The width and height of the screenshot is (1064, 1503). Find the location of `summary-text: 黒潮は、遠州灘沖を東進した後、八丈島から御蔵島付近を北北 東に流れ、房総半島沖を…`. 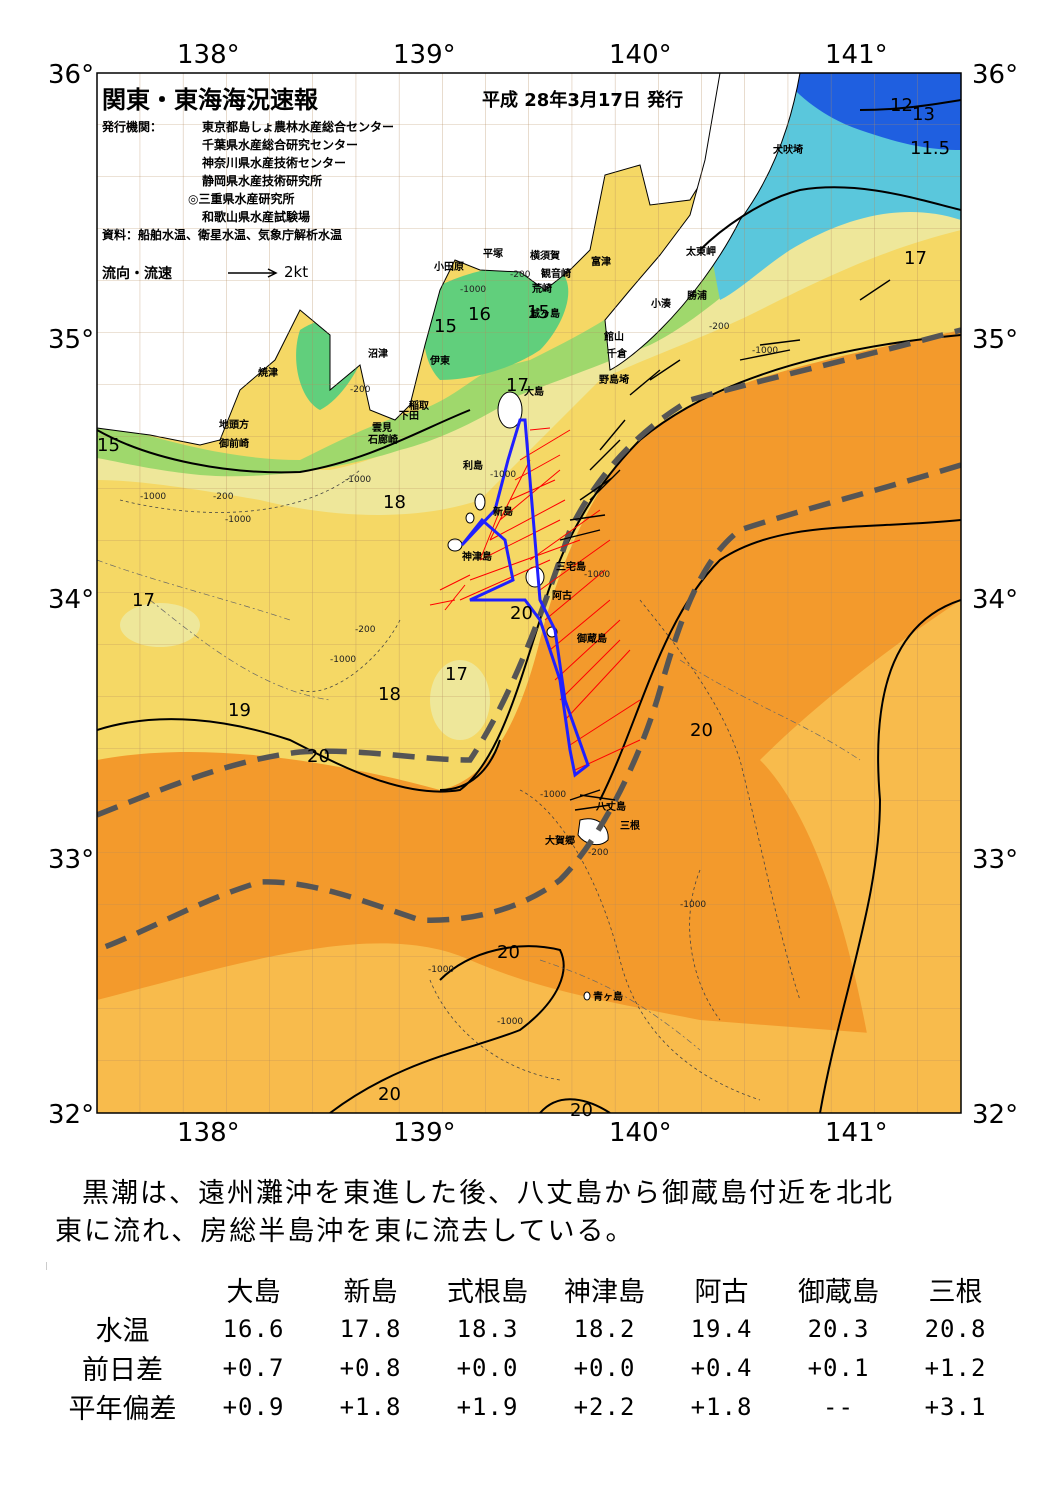

summary-text: 黒潮は、遠州灘沖を東進した後、八丈島から御蔵島付近を北北 東に流れ、房総半島沖を… is located at coordinates (530, 1213).